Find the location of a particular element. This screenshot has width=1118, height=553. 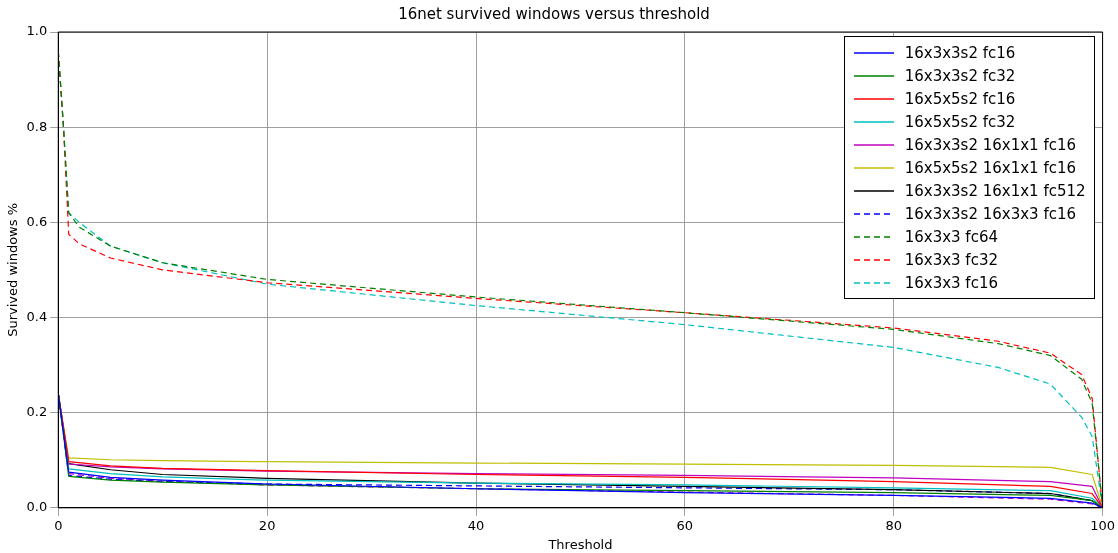

y-tick-label: 1.0 is located at coordinates (37, 31).